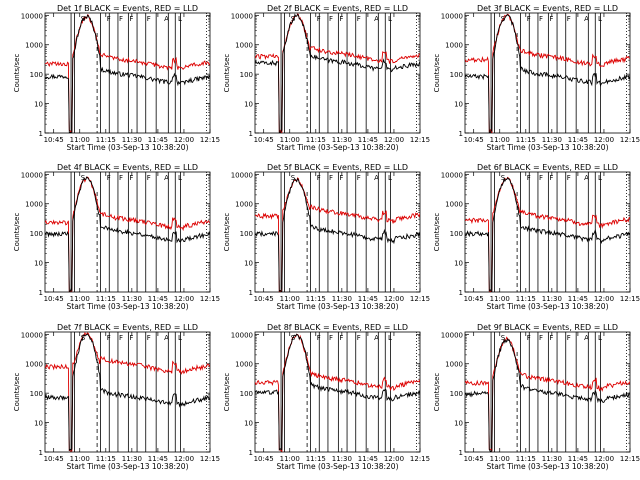  Describe the element at coordinates (127, 167) in the screenshot. I see `chart-title: Det 4f BLACK = Events, RED = LLD` at that location.